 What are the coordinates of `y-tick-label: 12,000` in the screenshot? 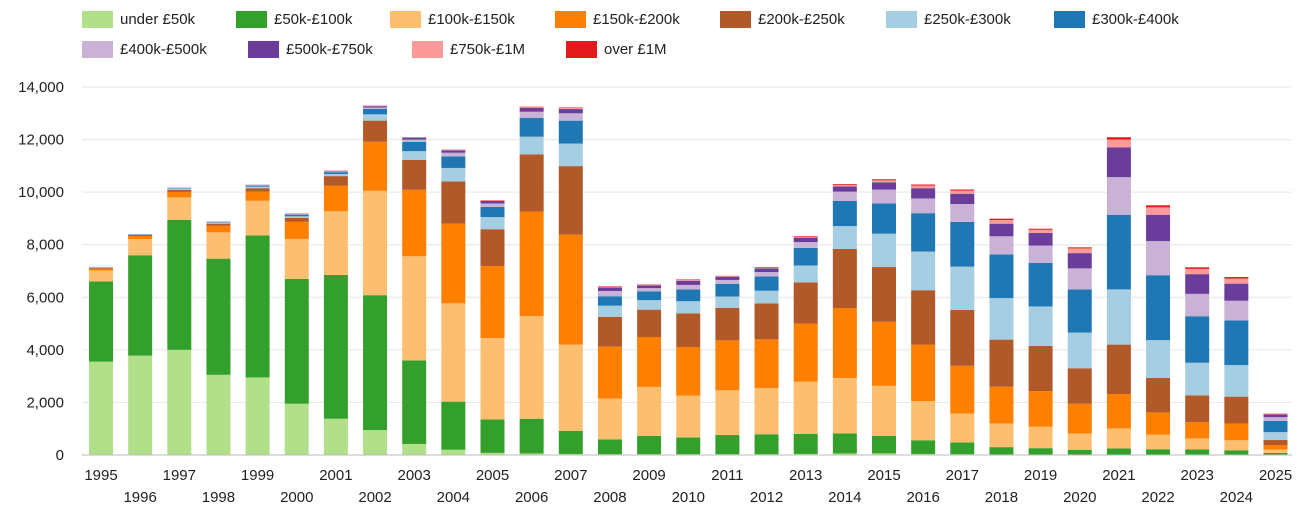 It's located at (41, 140).